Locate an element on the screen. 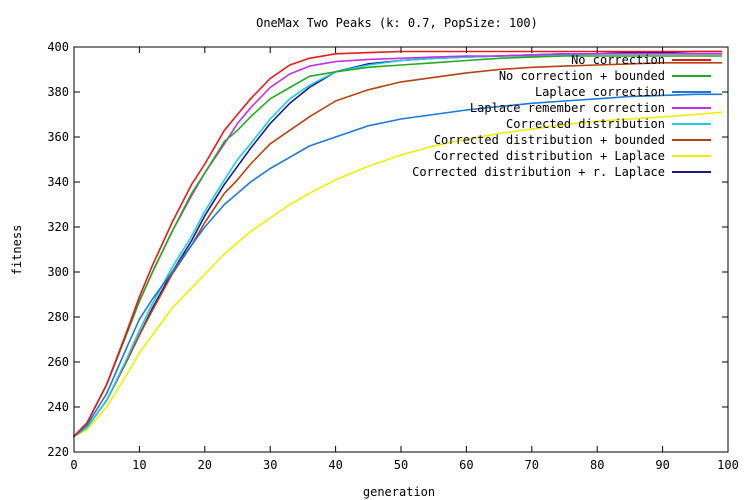 This screenshot has height=500, width=750. y-tick-label: 280 is located at coordinates (58, 317).